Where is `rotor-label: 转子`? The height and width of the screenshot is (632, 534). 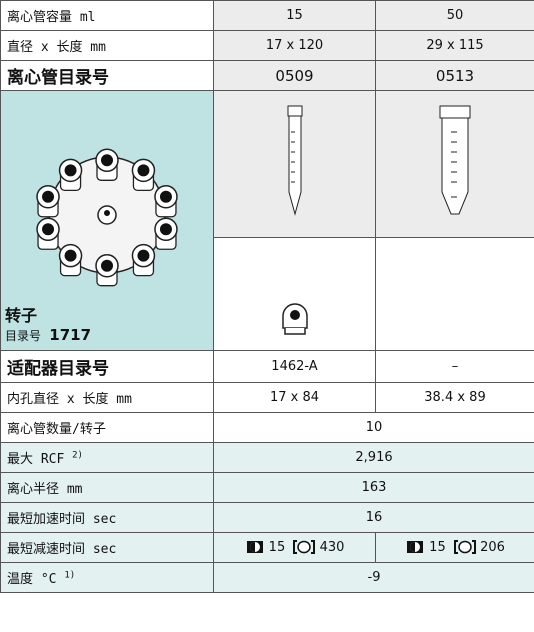
rotor-label: 转子 is located at coordinates (21, 315).